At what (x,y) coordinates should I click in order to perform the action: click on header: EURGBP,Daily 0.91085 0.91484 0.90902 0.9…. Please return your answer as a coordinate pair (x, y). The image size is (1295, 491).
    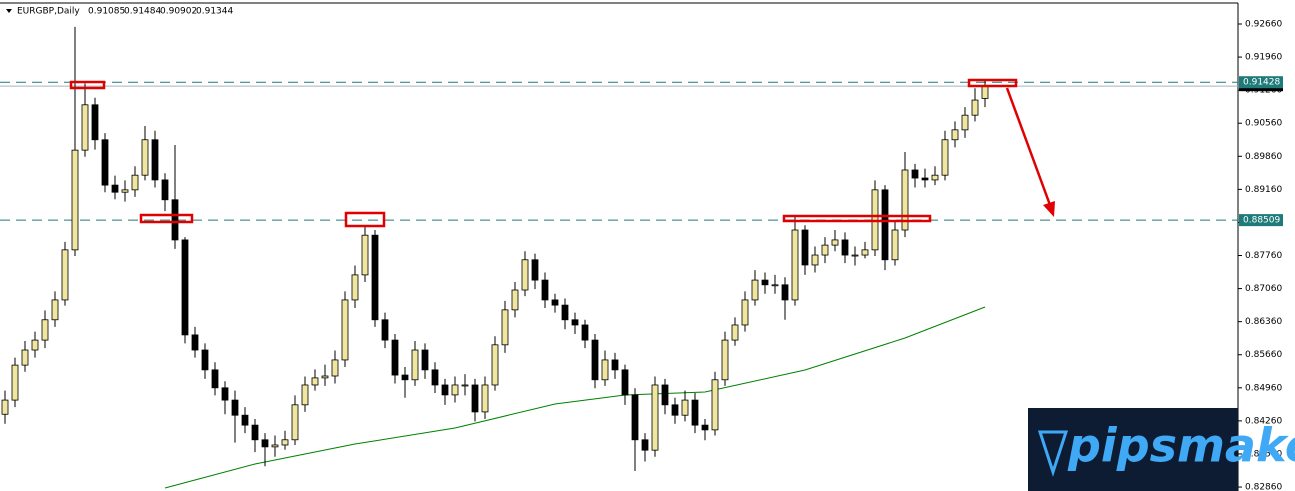
    Looking at the image, I should click on (119, 12).